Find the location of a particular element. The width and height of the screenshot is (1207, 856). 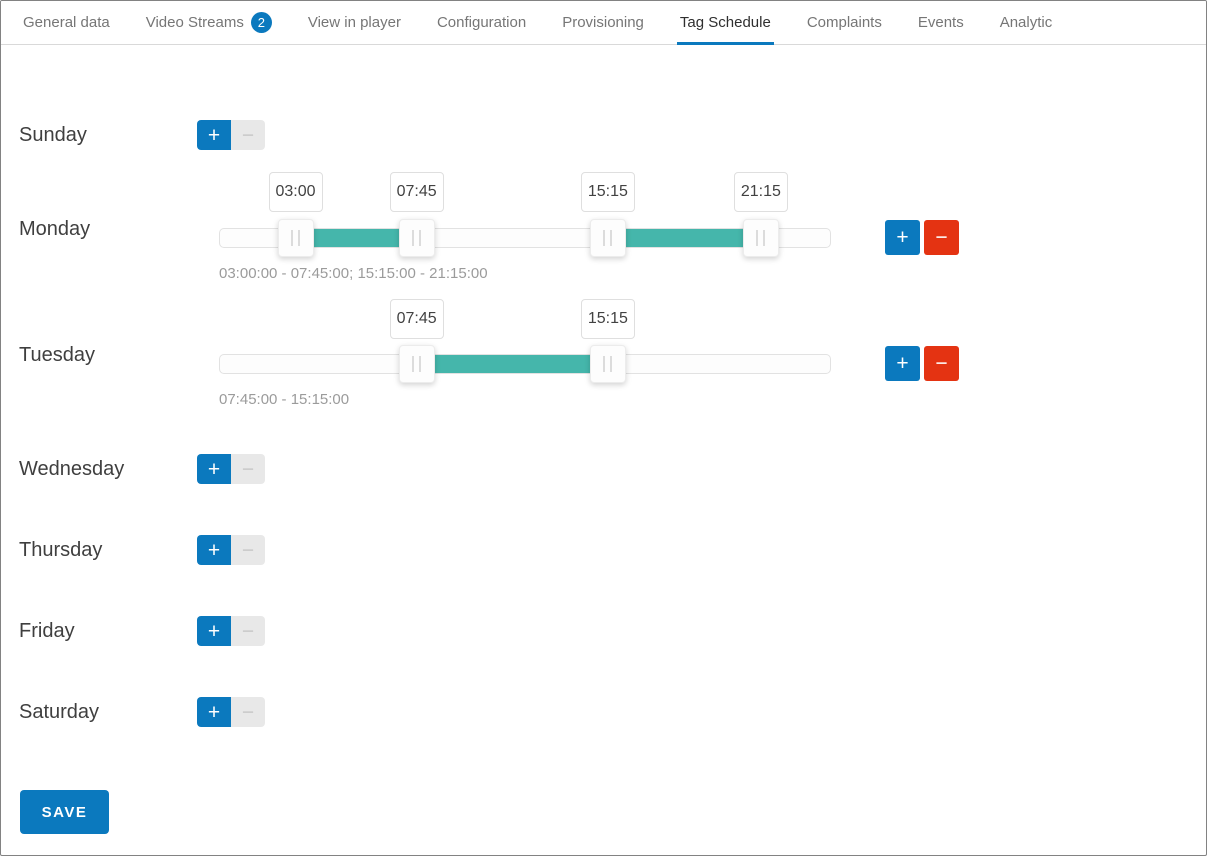

tab-label: Video Streams is located at coordinates (194, 22).